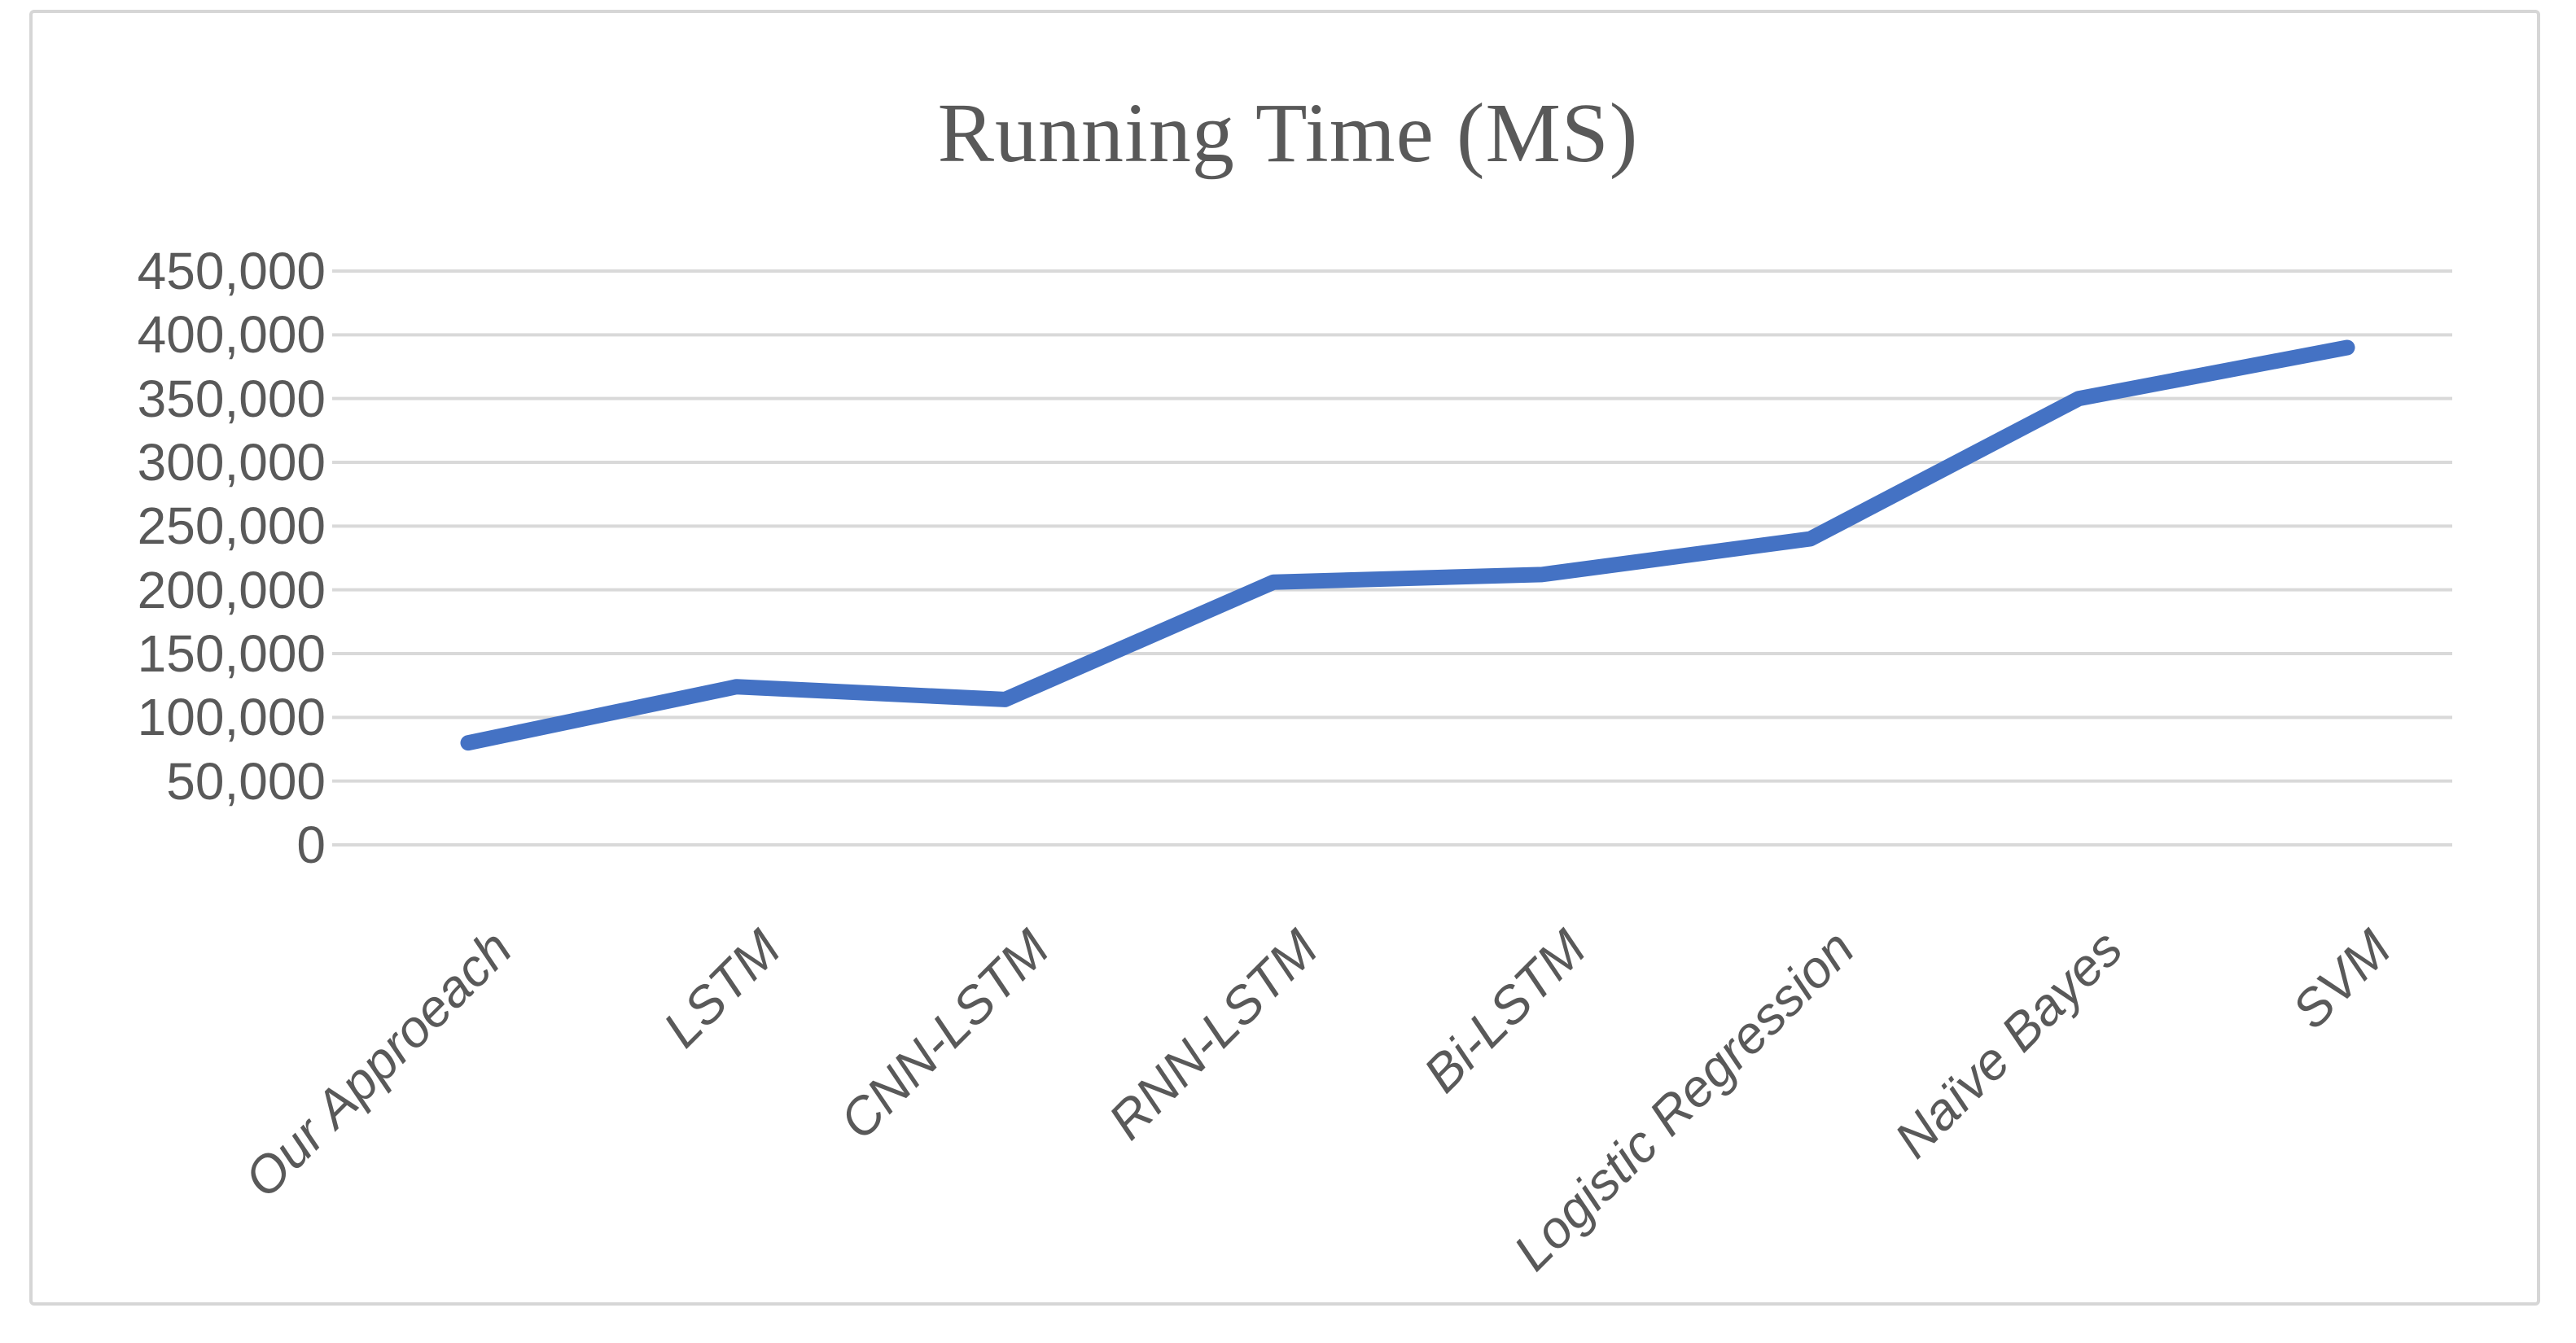  I want to click on y-axis-tick-label: 200,000, so click(231, 589).